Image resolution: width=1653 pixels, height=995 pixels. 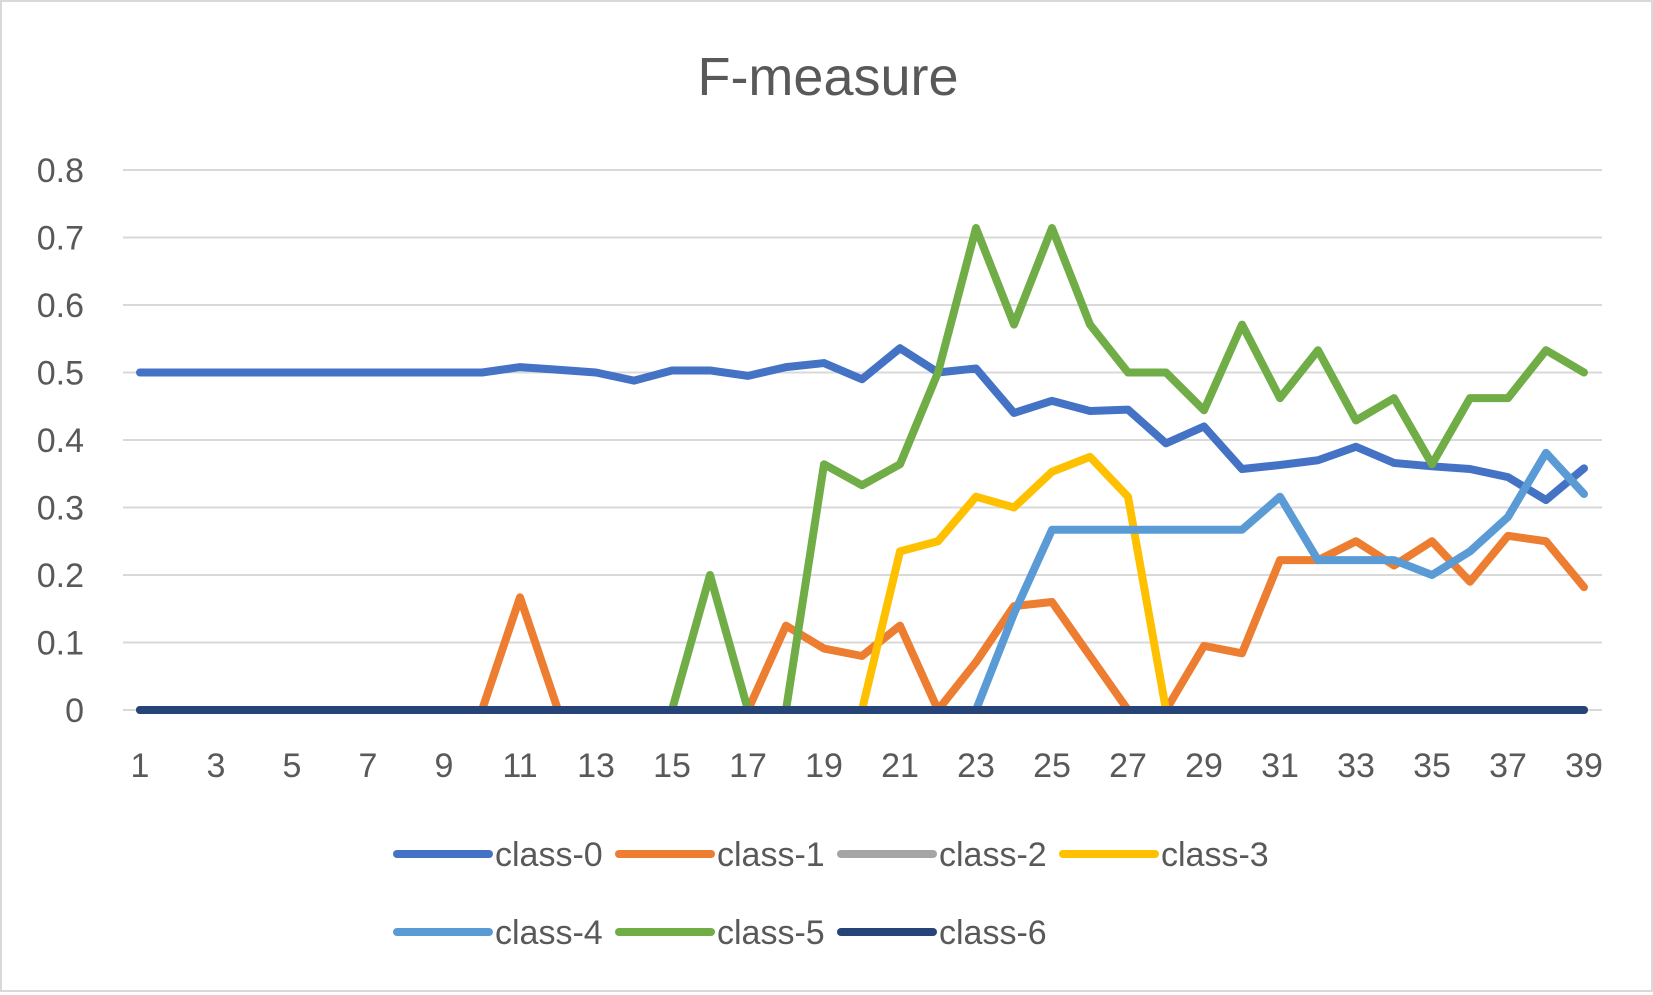 I want to click on legend-item-class-6: class-6, so click(x=942, y=933).